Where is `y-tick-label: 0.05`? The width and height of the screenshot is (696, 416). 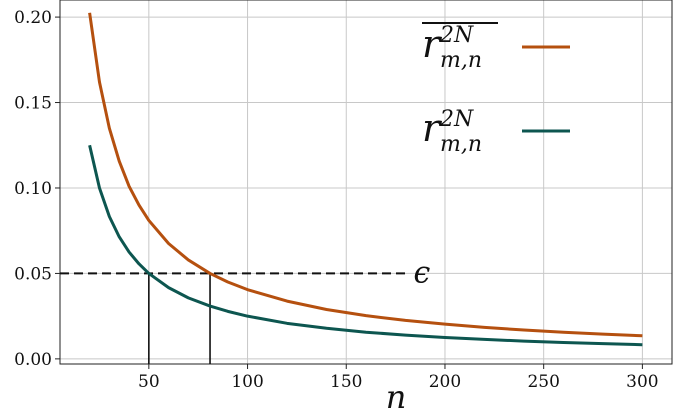 y-tick-label: 0.05 is located at coordinates (33, 274).